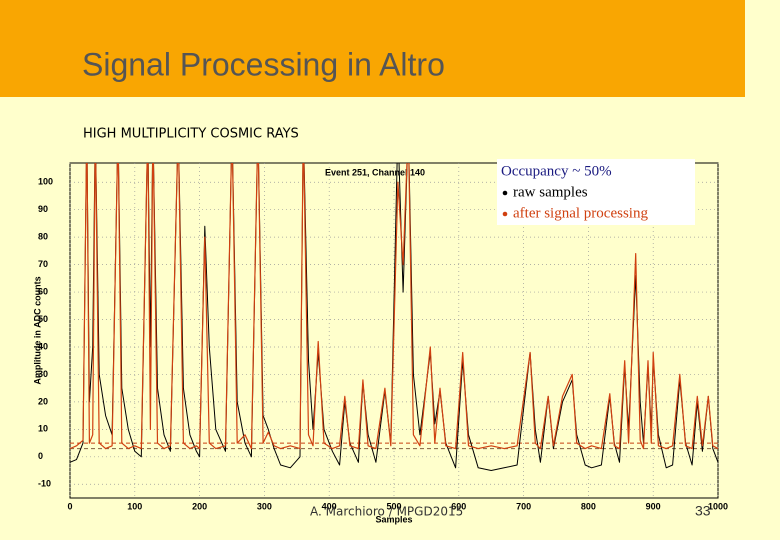 This screenshot has width=780, height=540. I want to click on y-tick-label: 60, so click(43, 291).